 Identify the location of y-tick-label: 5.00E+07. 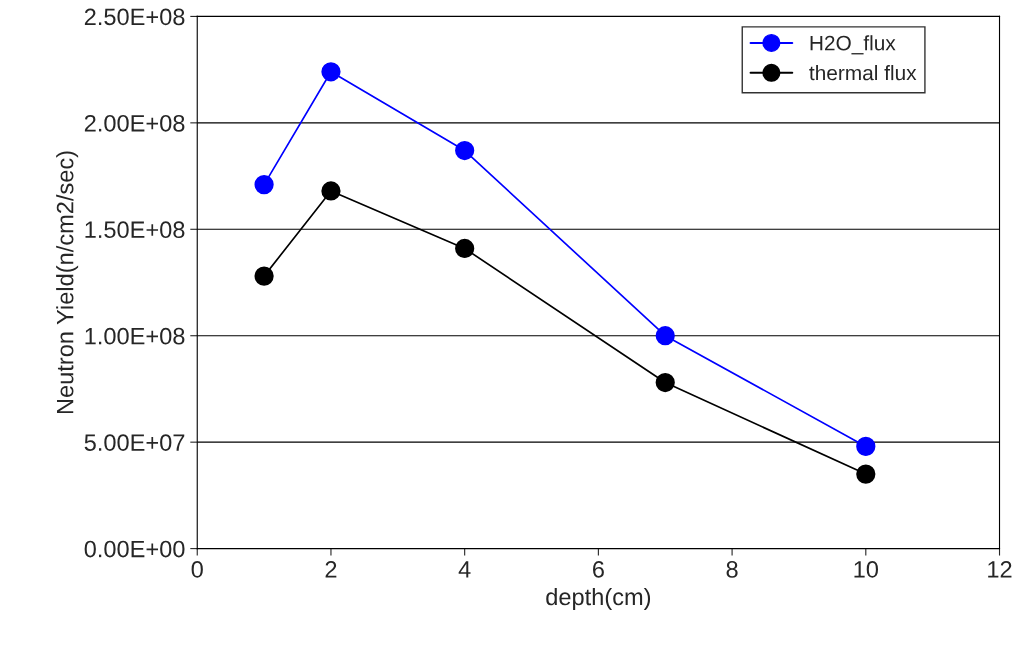
(134, 442).